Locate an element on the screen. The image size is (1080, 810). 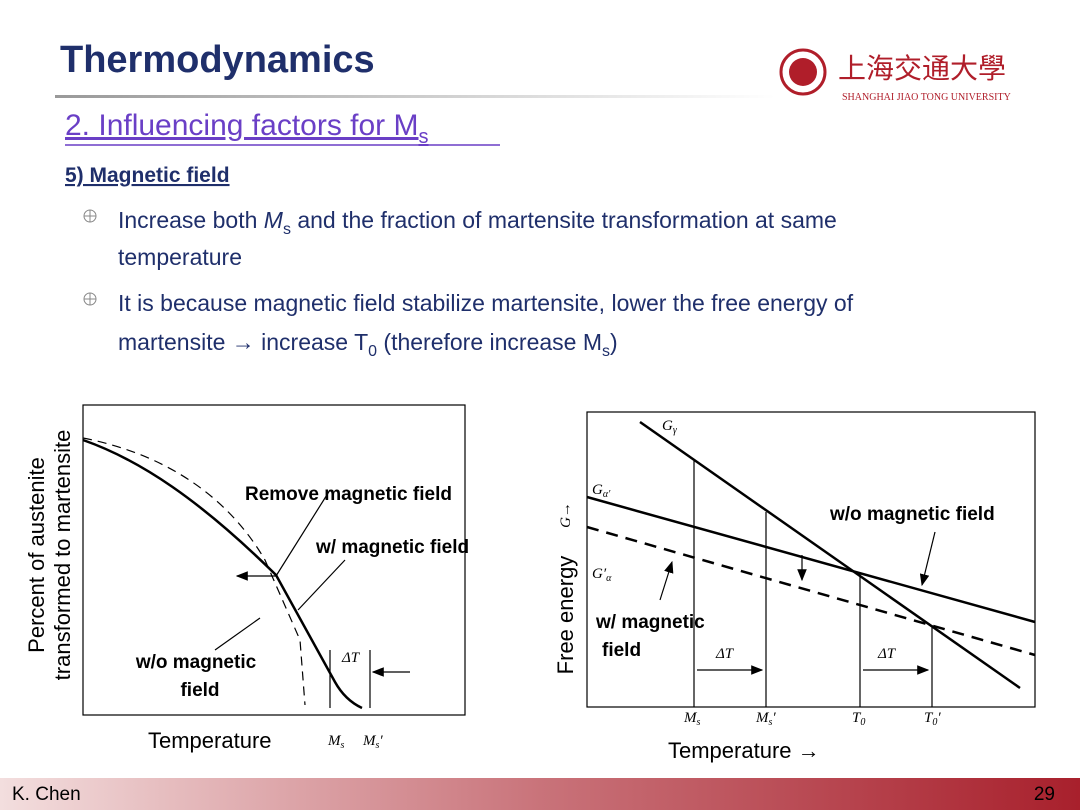
curve-with is located at coordinates (222, 574).